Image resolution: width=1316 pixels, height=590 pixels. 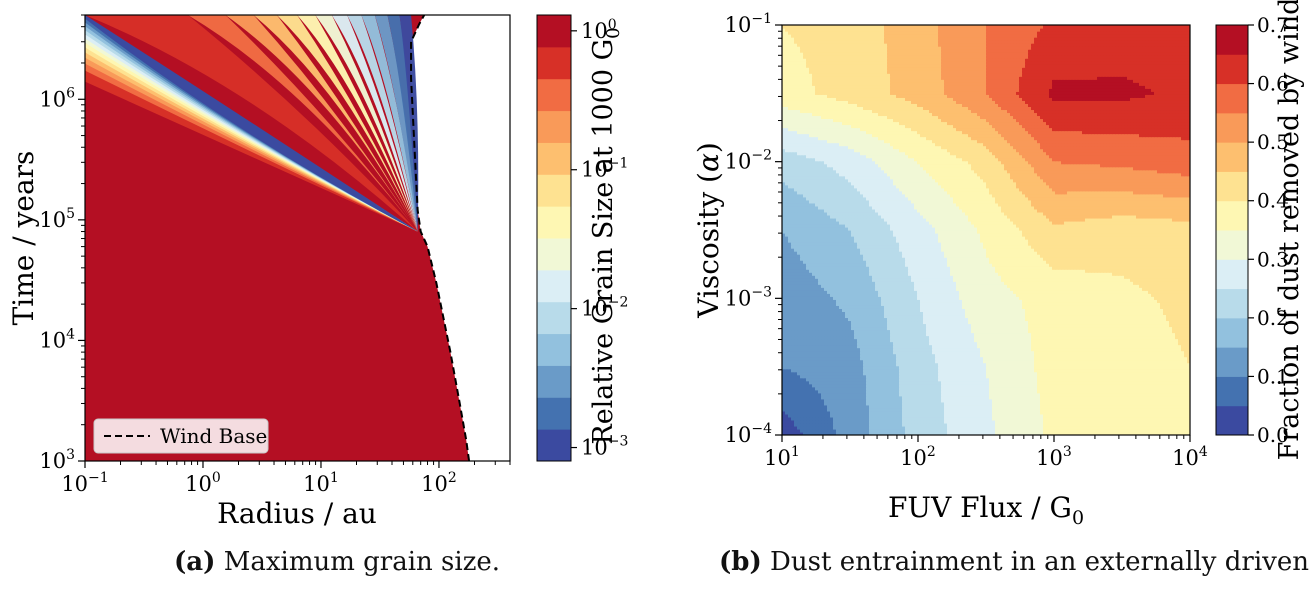 I want to click on colorbar-a-tick-label: 100, so click(x=599, y=30).